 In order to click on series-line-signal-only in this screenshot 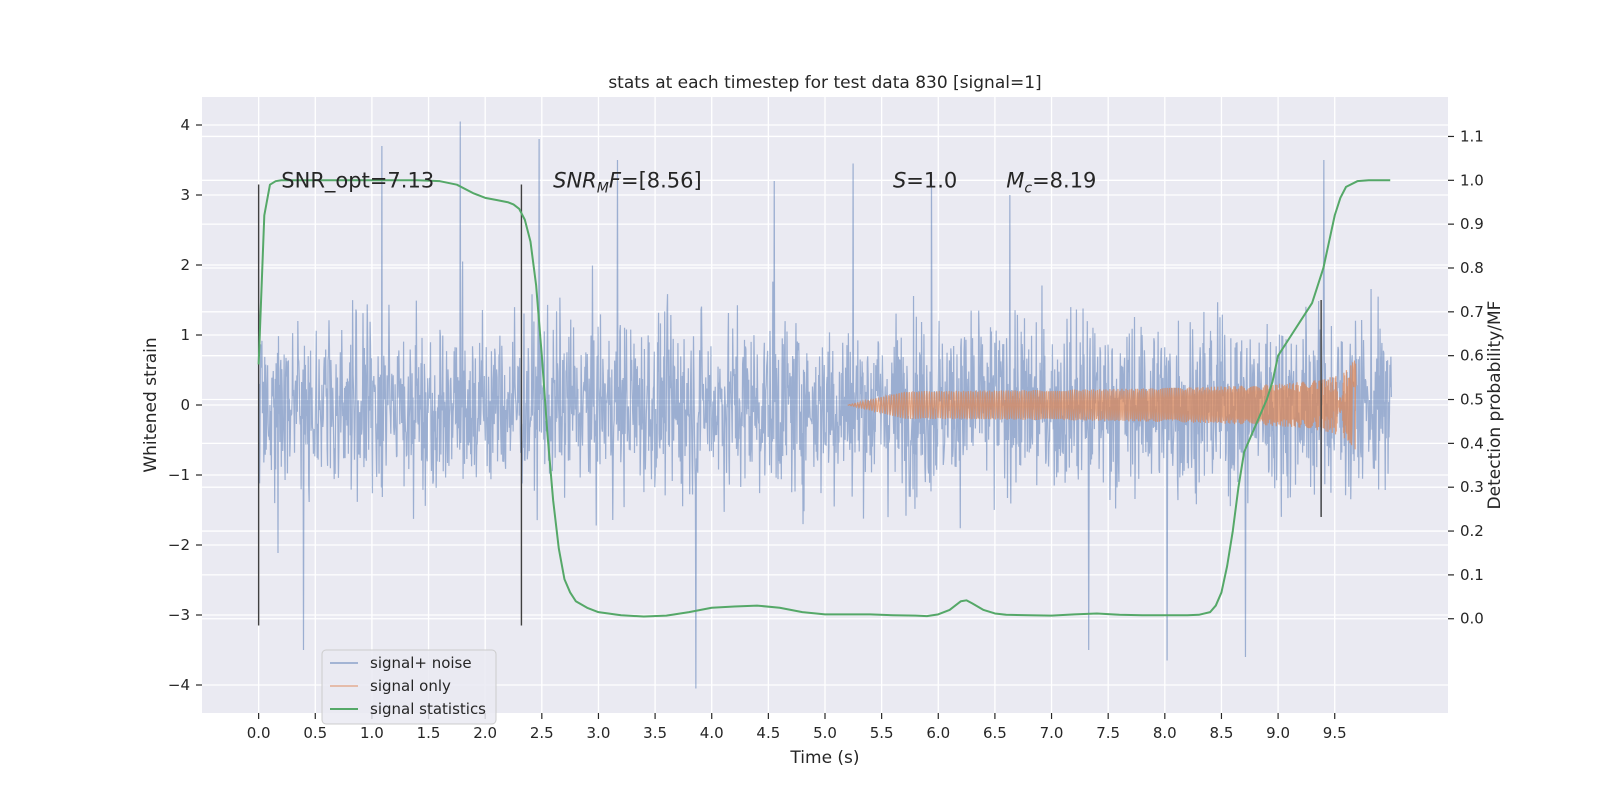, I will do `click(1102, 405)`.